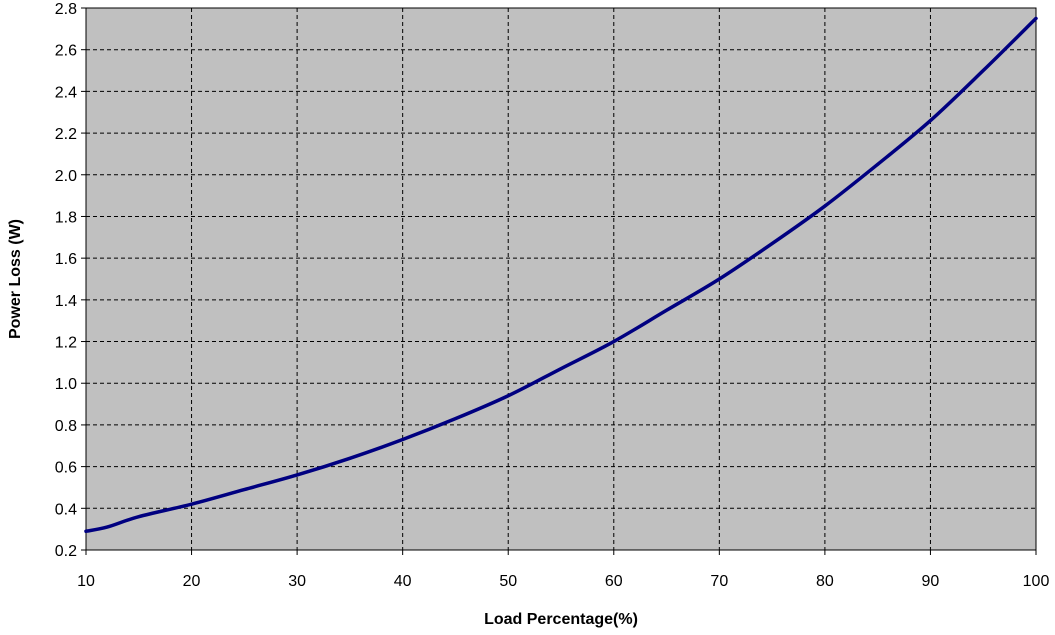 This screenshot has width=1055, height=635. Describe the element at coordinates (66, 9) in the screenshot. I see `y-tick-label: 2.8` at that location.